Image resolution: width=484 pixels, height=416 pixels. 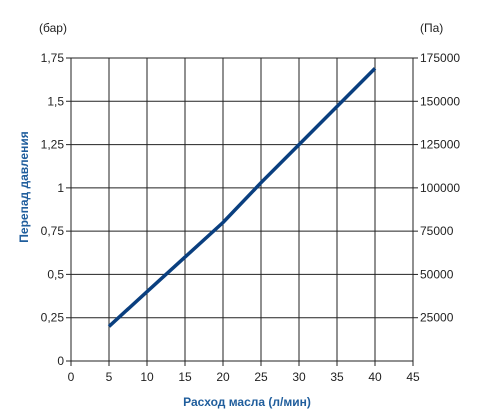 I want to click on x-tick-label: 10, so click(x=147, y=377).